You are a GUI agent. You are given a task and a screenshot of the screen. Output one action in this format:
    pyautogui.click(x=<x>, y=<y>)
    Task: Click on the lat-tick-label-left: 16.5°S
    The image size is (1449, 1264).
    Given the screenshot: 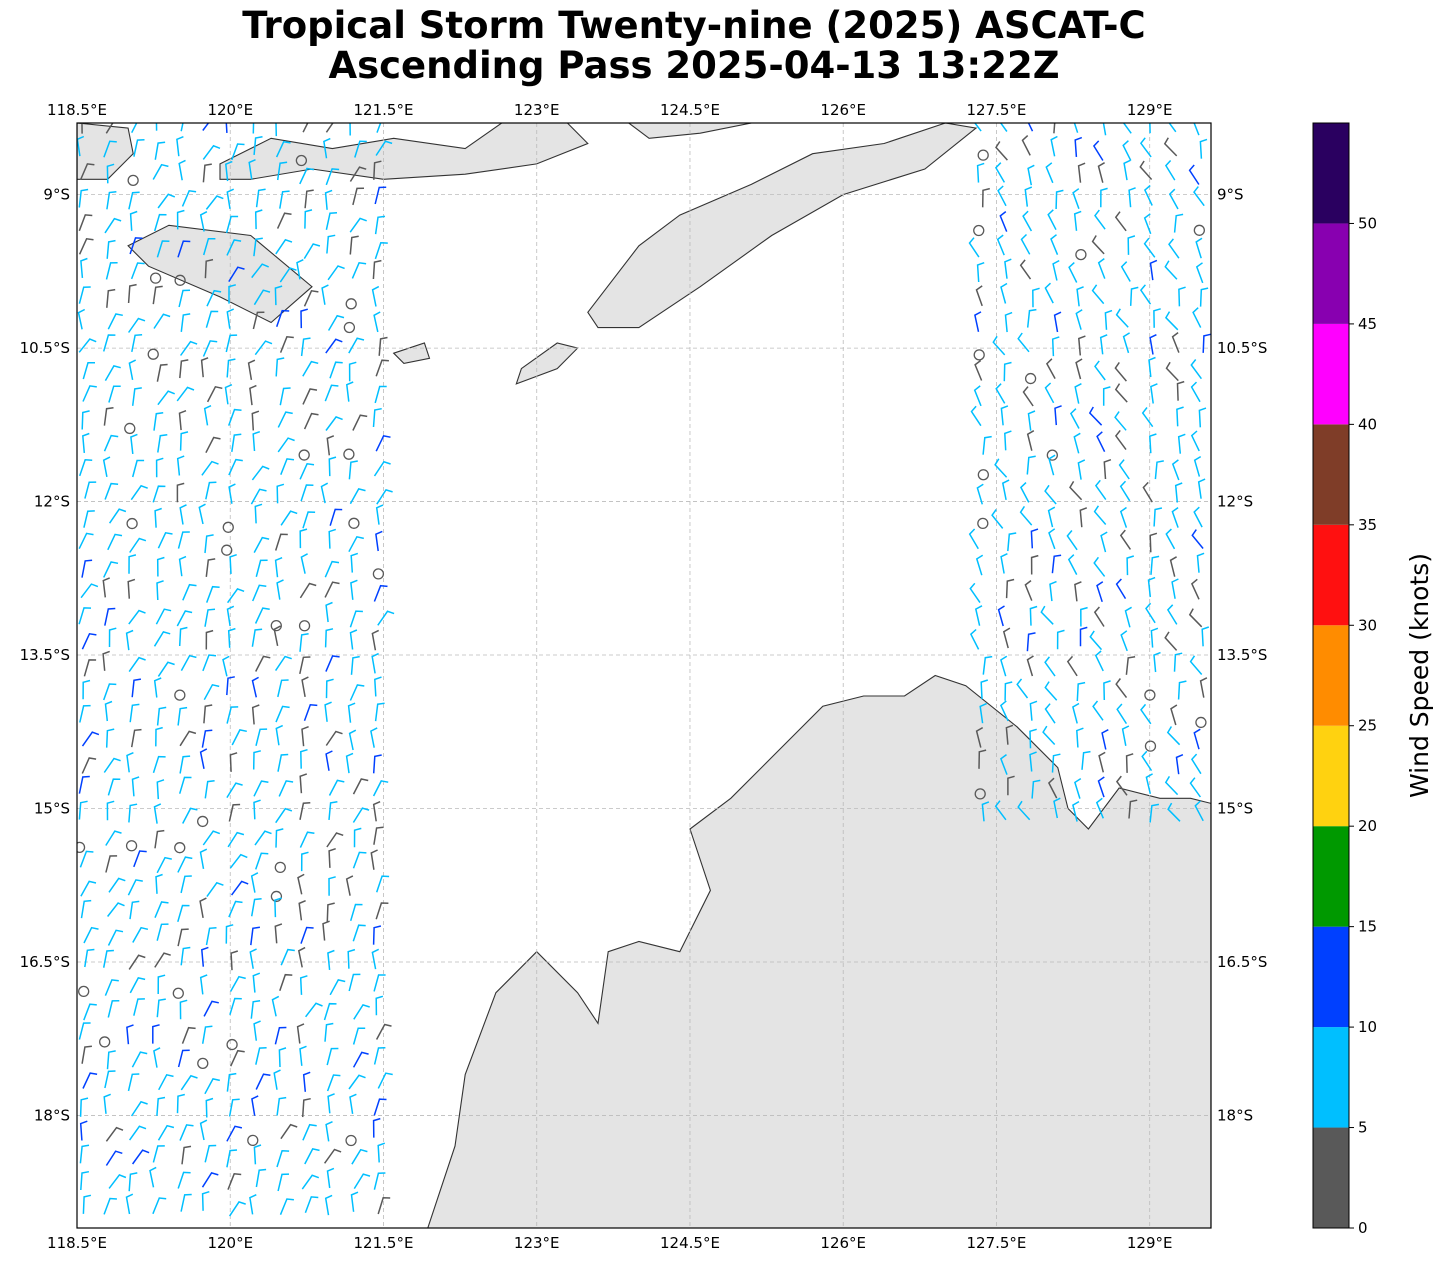 What is the action you would take?
    pyautogui.click(x=45, y=962)
    